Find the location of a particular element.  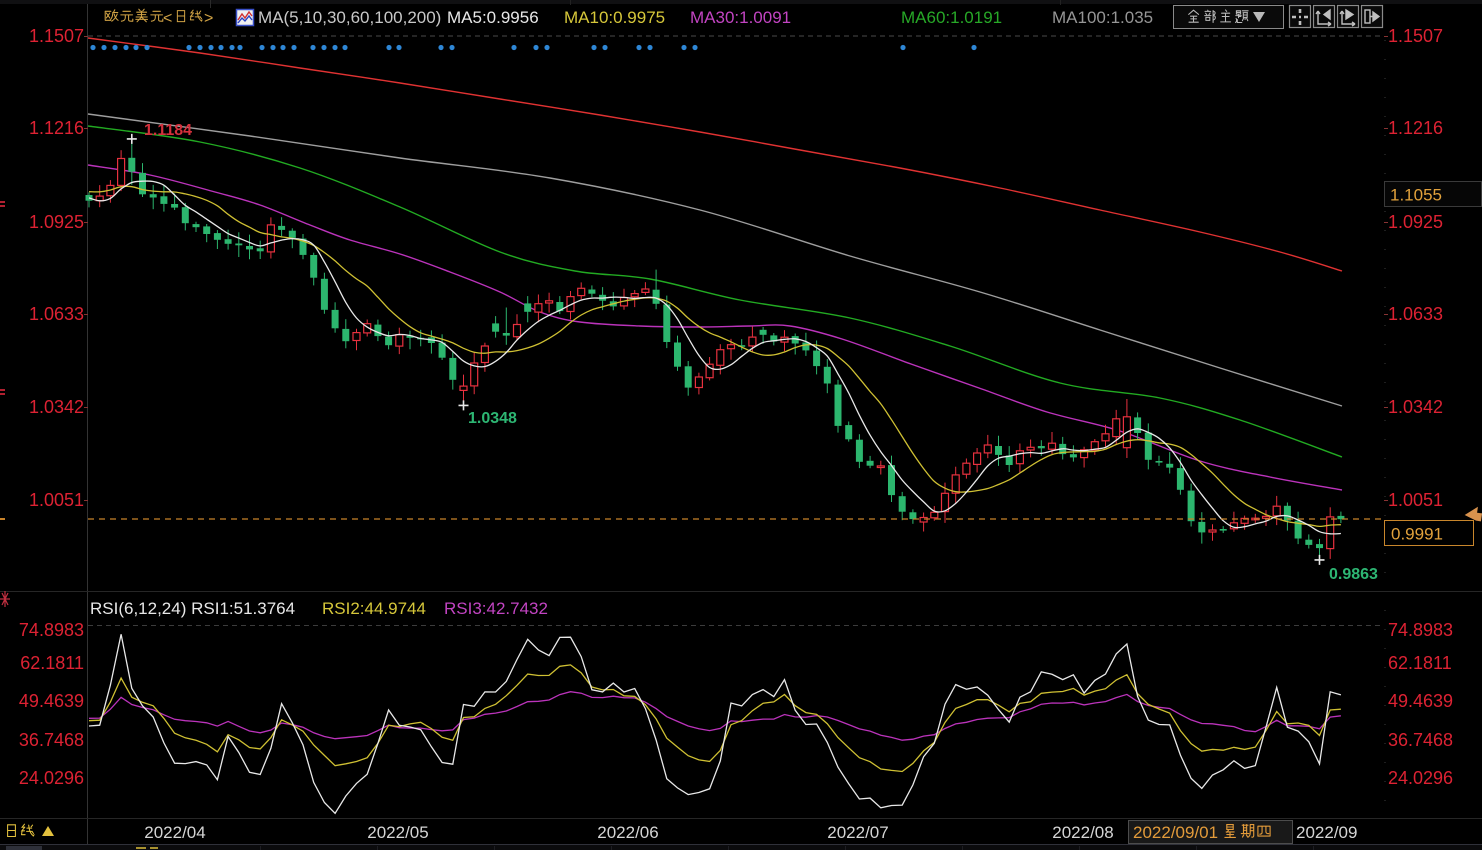

svg-text: MA10:0.9975 is located at coordinates (614, 17).